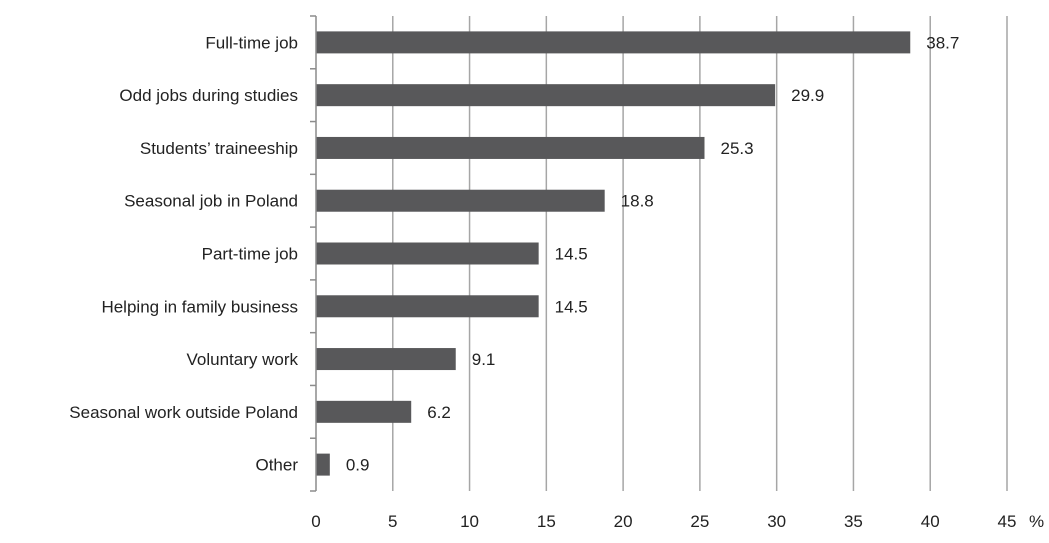  What do you see at coordinates (250, 254) in the screenshot?
I see `category-label: Part-time job` at bounding box center [250, 254].